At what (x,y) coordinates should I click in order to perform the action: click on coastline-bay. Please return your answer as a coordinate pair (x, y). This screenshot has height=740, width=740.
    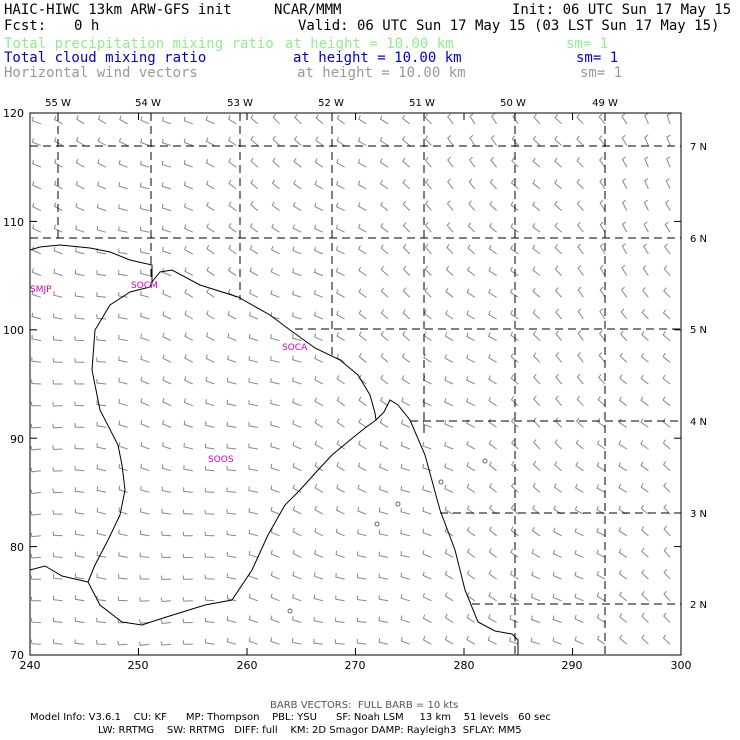
    Looking at the image, I should click on (264, 345).